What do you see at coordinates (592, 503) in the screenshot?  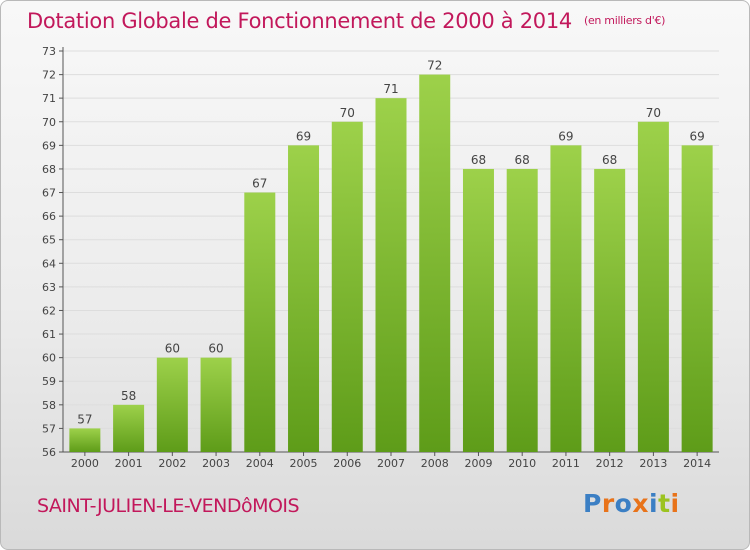 I see `logo-letter: P` at bounding box center [592, 503].